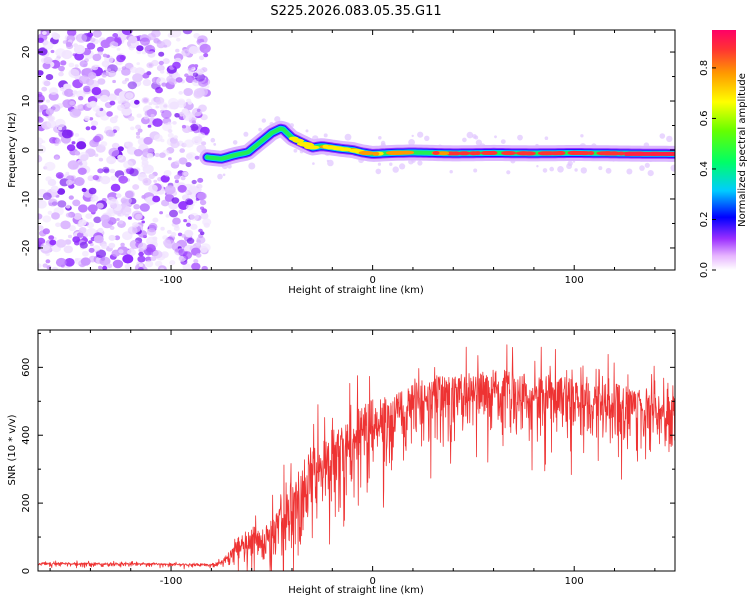  What do you see at coordinates (26, 199) in the screenshot?
I see `y-tick-label: -10` at bounding box center [26, 199].